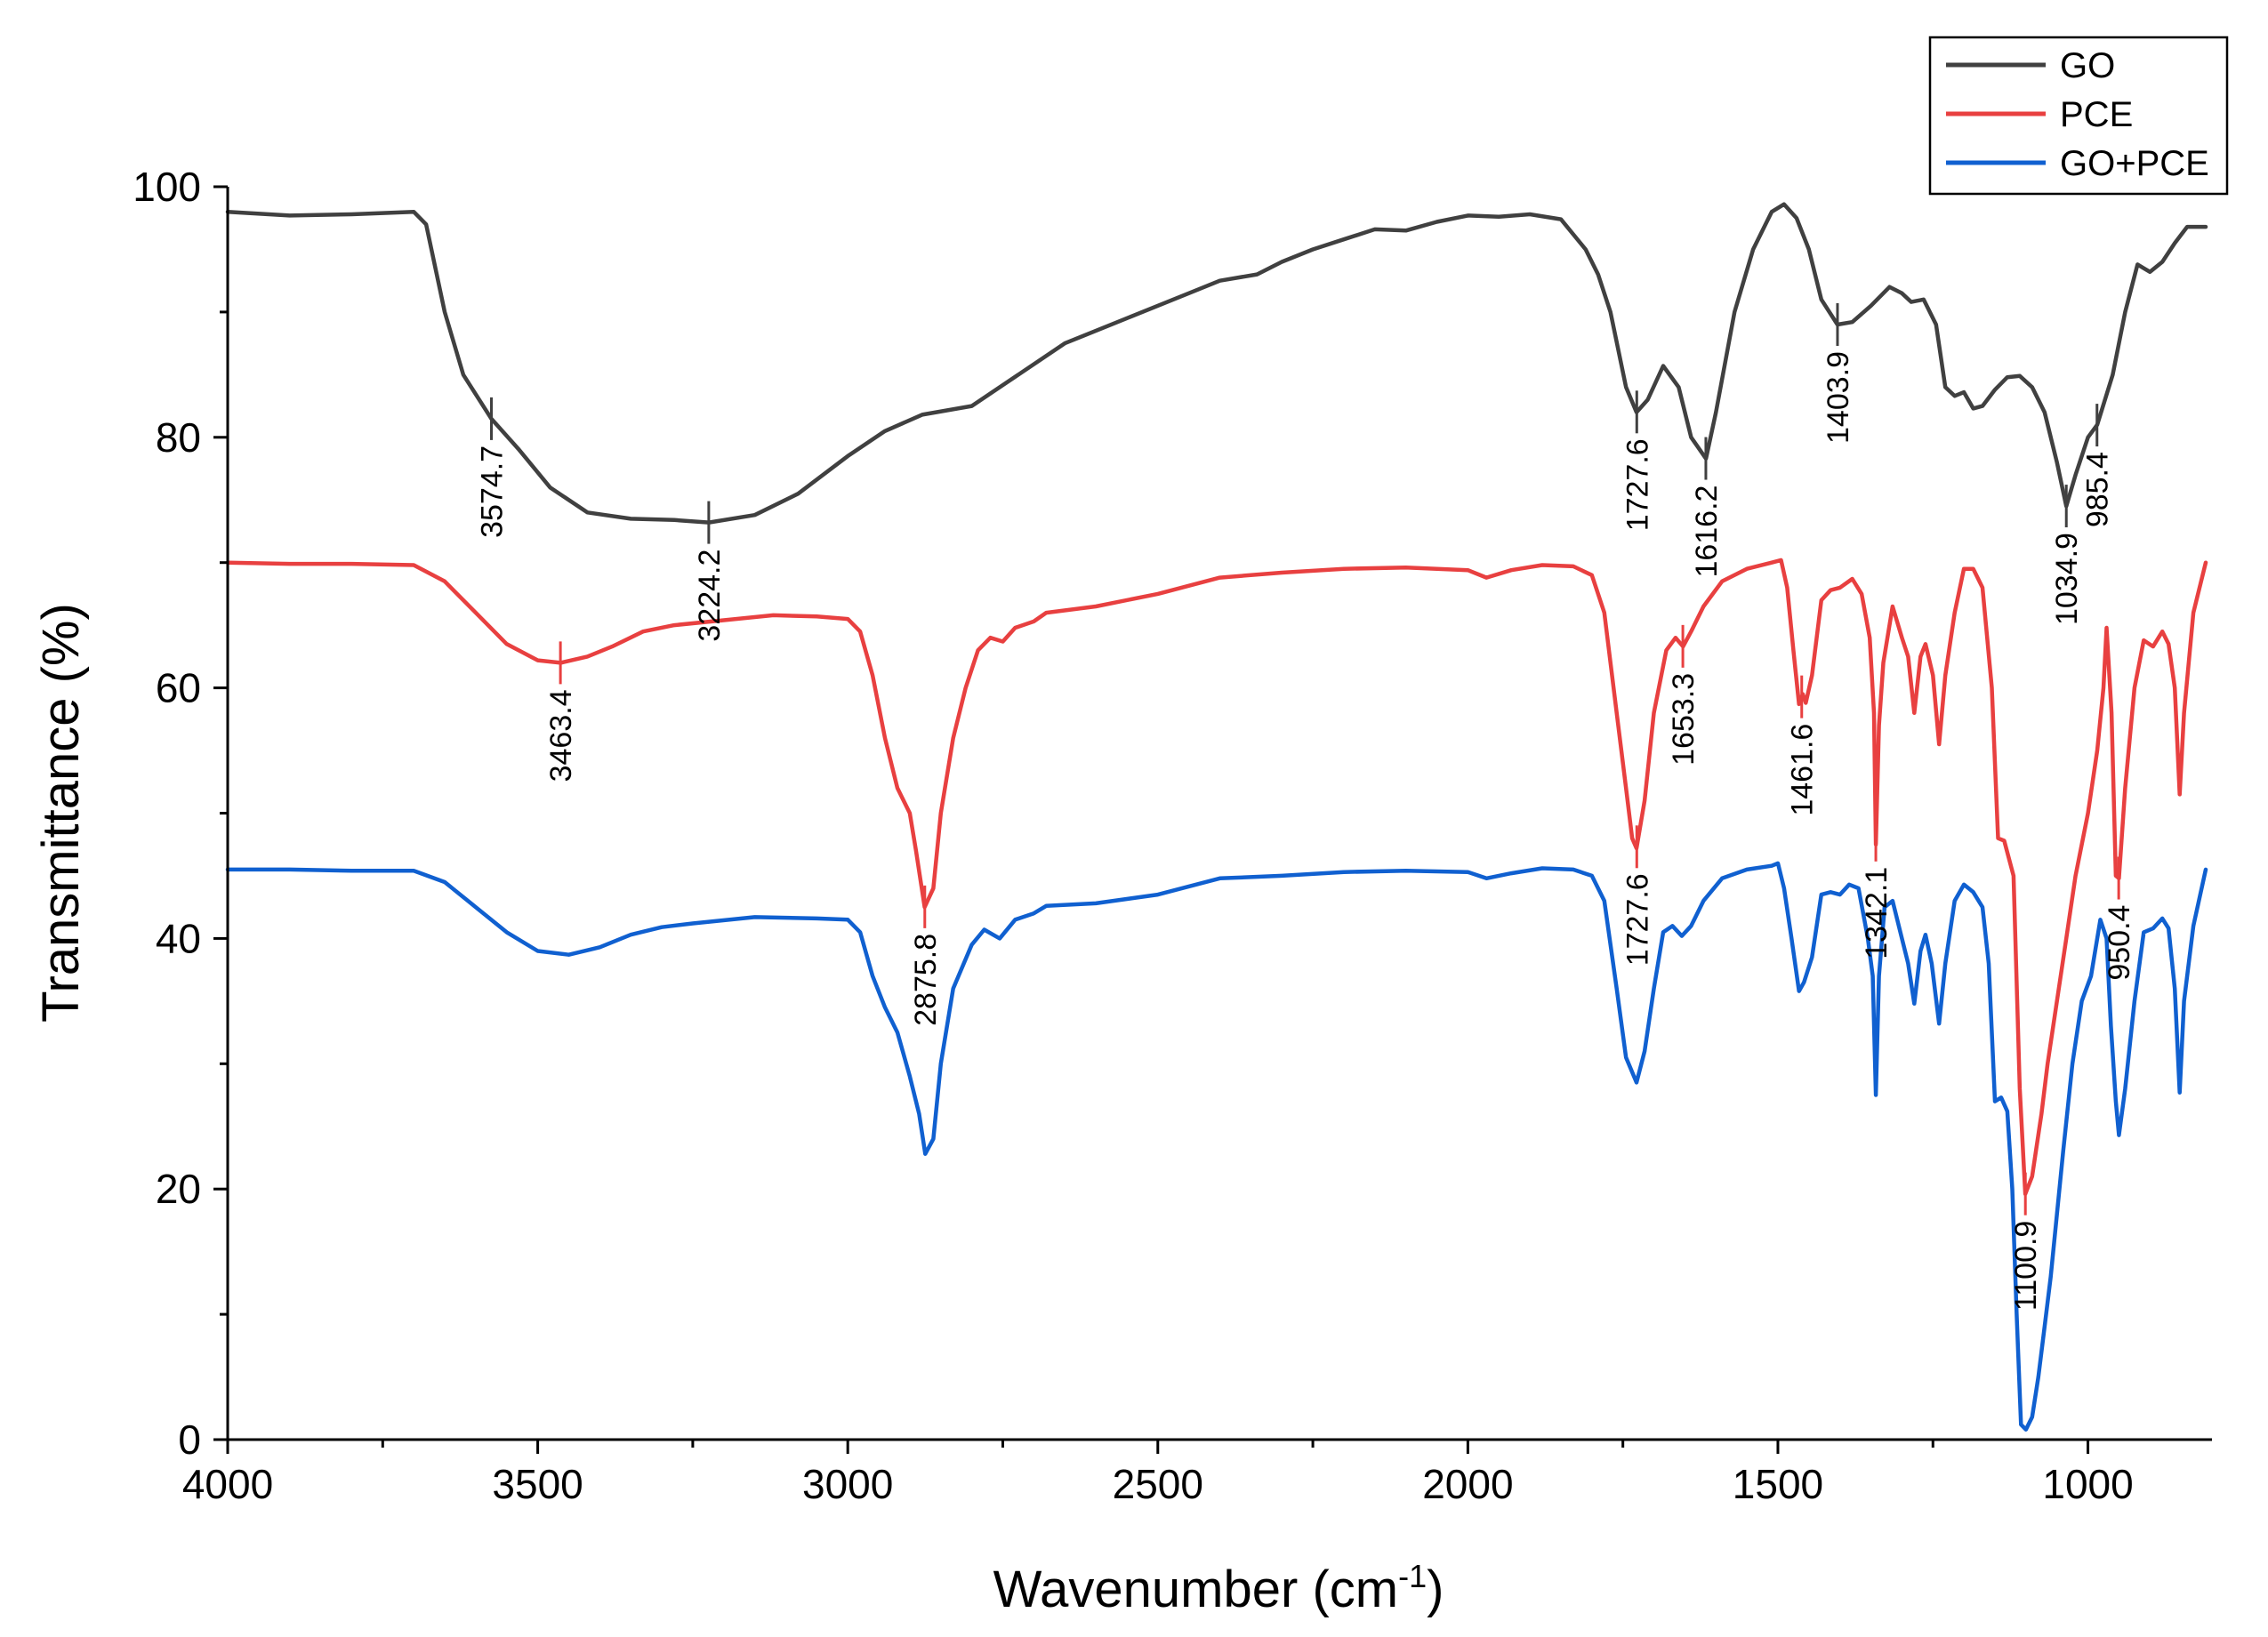 This screenshot has height=1637, width=2268. I want to click on annotation-label: 1653.3, so click(1684, 719).